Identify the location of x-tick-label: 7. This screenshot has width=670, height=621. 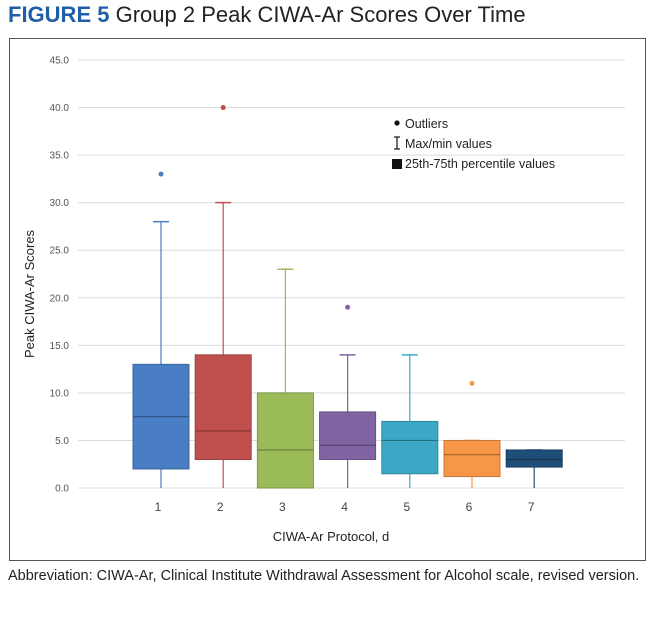
(531, 507).